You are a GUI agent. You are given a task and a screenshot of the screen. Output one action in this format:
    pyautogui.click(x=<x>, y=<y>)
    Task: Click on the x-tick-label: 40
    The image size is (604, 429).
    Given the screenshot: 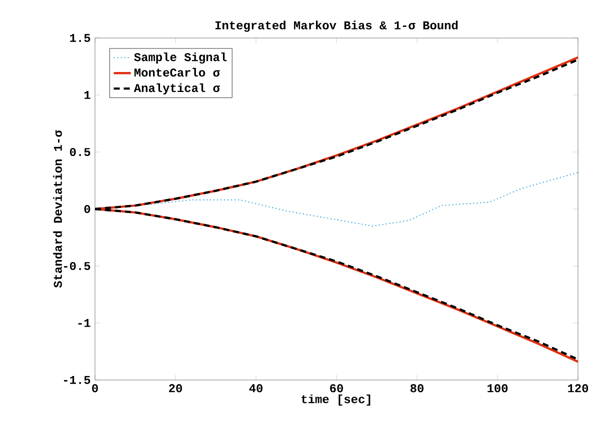 What is the action you would take?
    pyautogui.click(x=255, y=388)
    